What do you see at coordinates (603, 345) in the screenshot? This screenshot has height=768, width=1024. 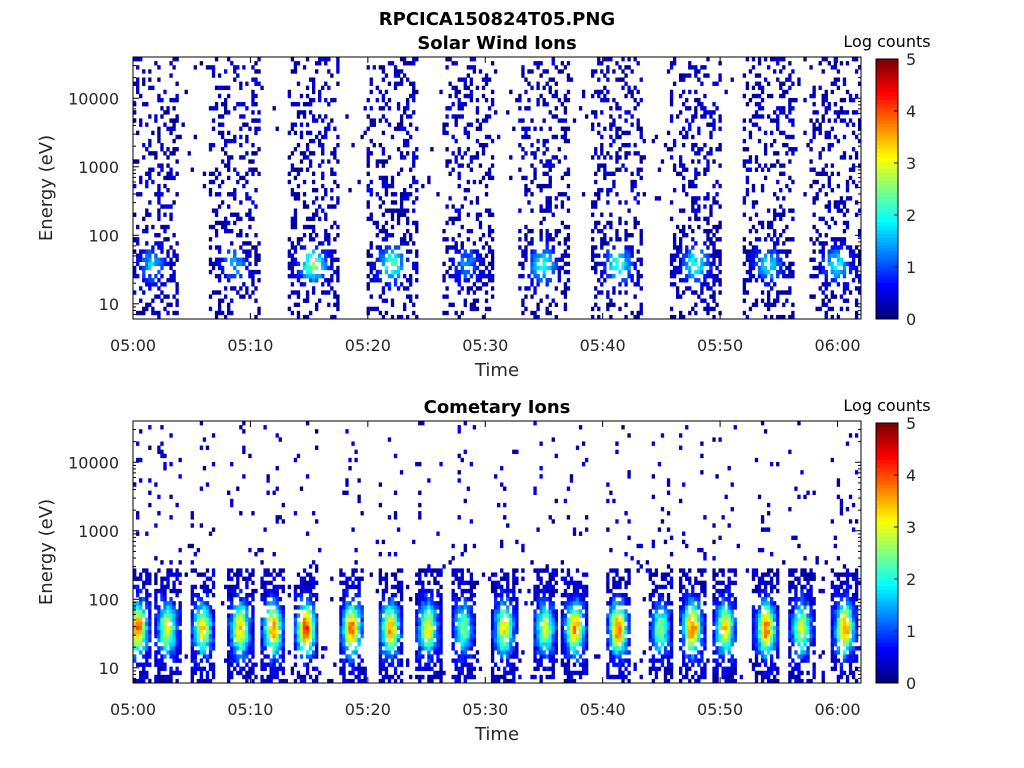 I see `x-tick-label: 05:40` at bounding box center [603, 345].